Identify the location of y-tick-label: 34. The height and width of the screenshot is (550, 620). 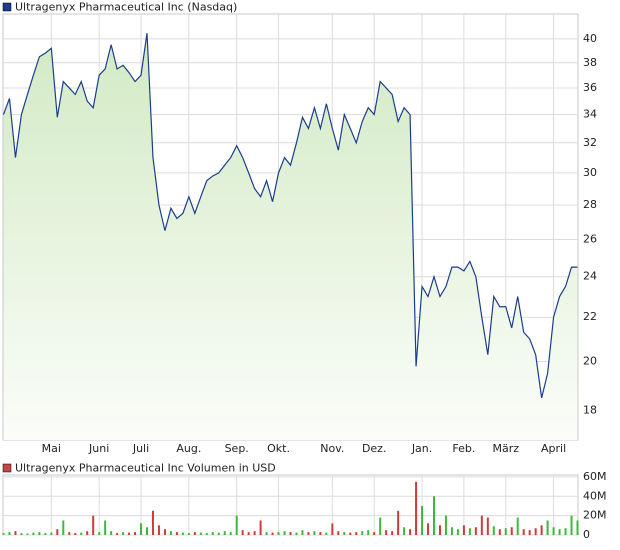
(590, 114).